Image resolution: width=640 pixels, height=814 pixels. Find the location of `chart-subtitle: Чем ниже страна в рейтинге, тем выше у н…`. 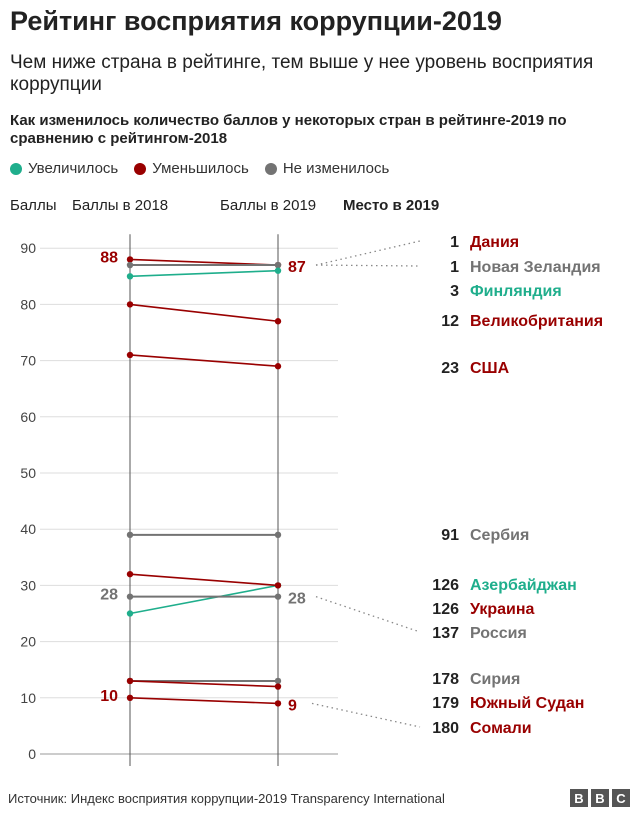

chart-subtitle: Чем ниже страна в рейтинге, тем выше у н… is located at coordinates (302, 73).